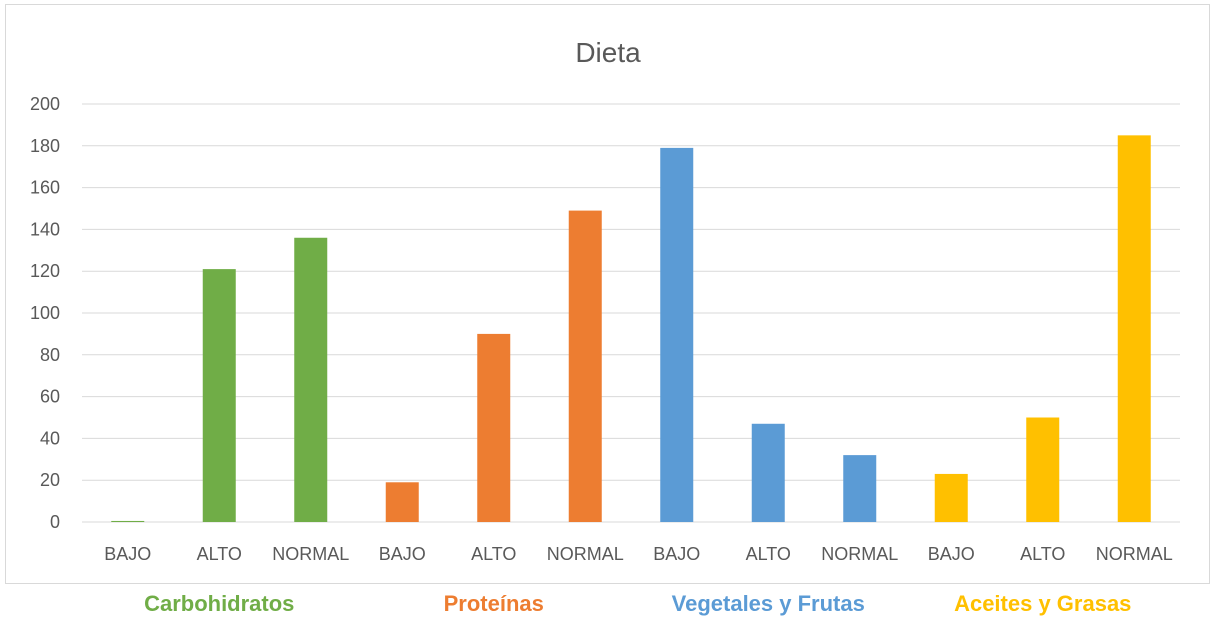  Describe the element at coordinates (45, 229) in the screenshot. I see `y-tick-label: 140` at that location.